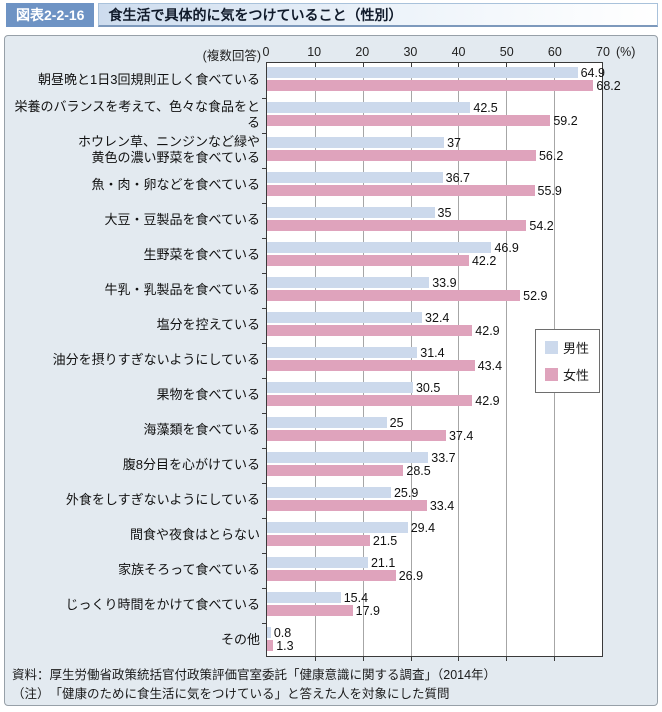 This screenshot has height=712, width=662. Describe the element at coordinates (457, 177) in the screenshot. I see `bar-value-label: 36.7` at that location.